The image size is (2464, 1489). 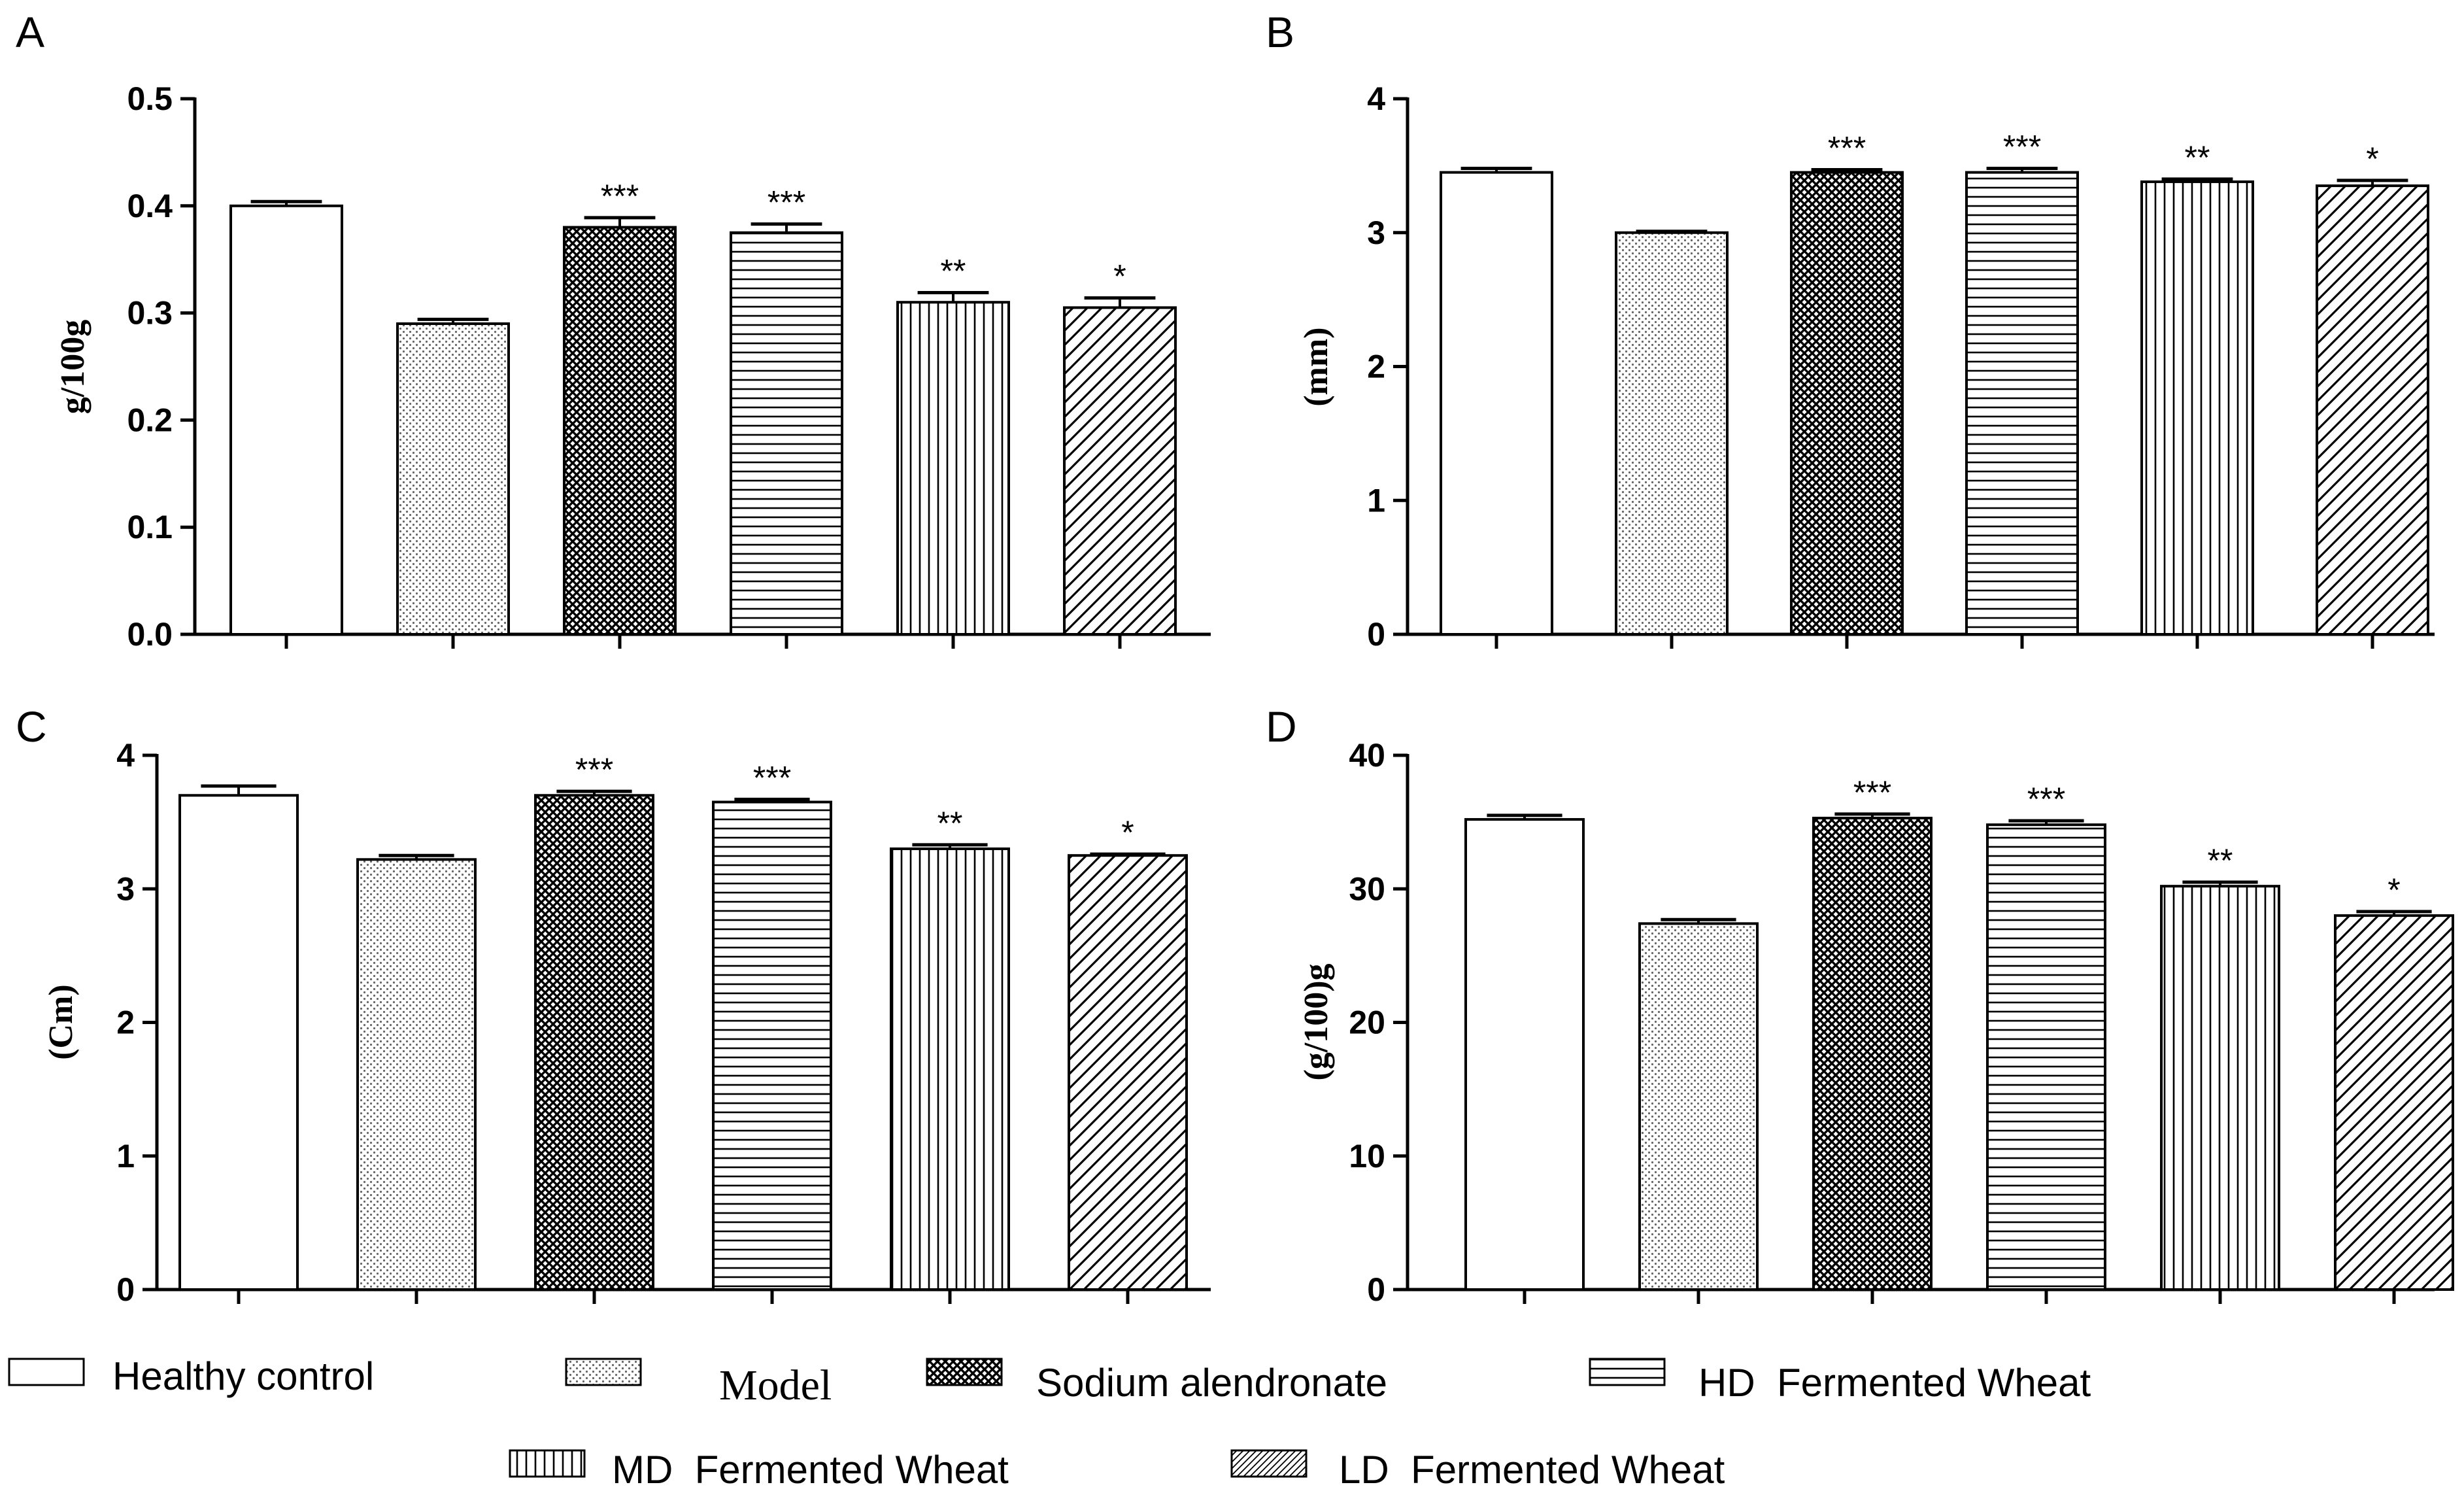 I want to click on significance-label-c-md-fermented-wheat: **, so click(x=950, y=823).